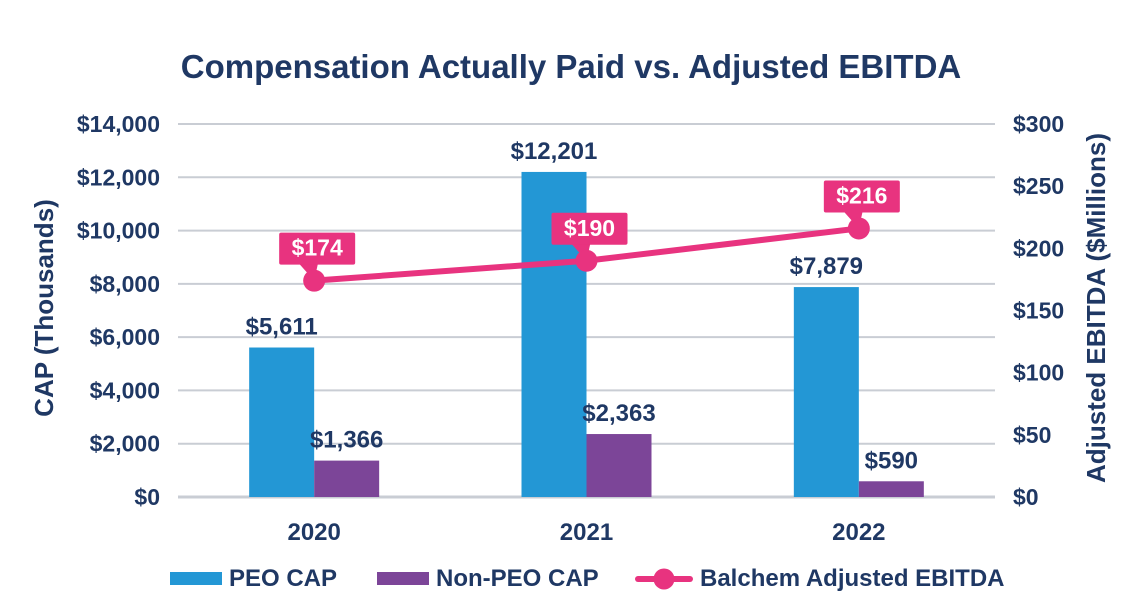 This screenshot has height=616, width=1142. I want to click on right-axis-tick-label: $300, so click(1038, 124).